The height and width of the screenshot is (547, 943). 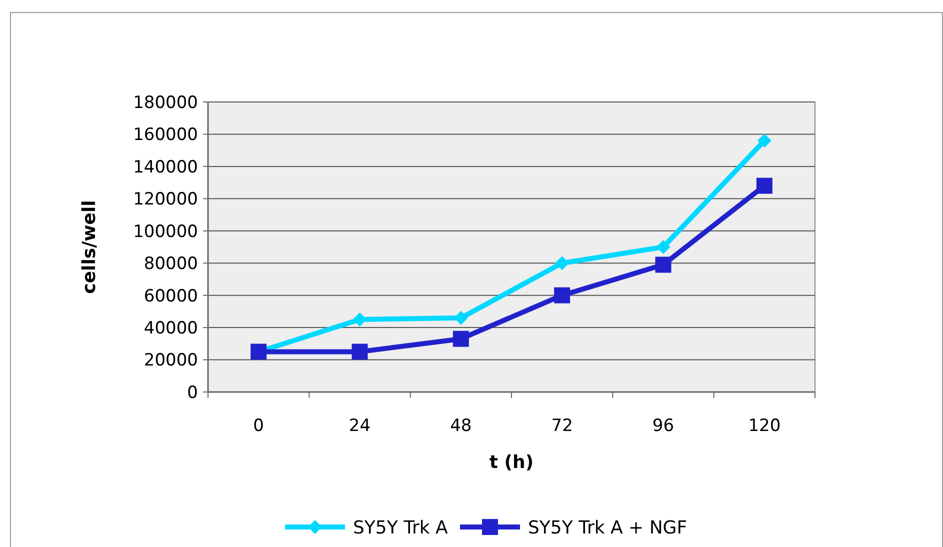 I want to click on y-tick-label: 140000, so click(x=165, y=167).